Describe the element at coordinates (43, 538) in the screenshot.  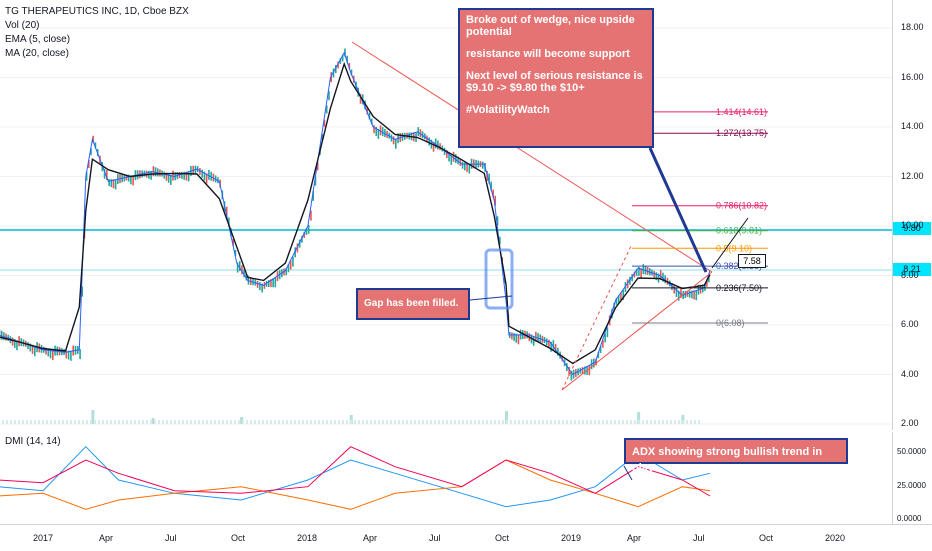
I see `time-tick-label: 2017` at that location.